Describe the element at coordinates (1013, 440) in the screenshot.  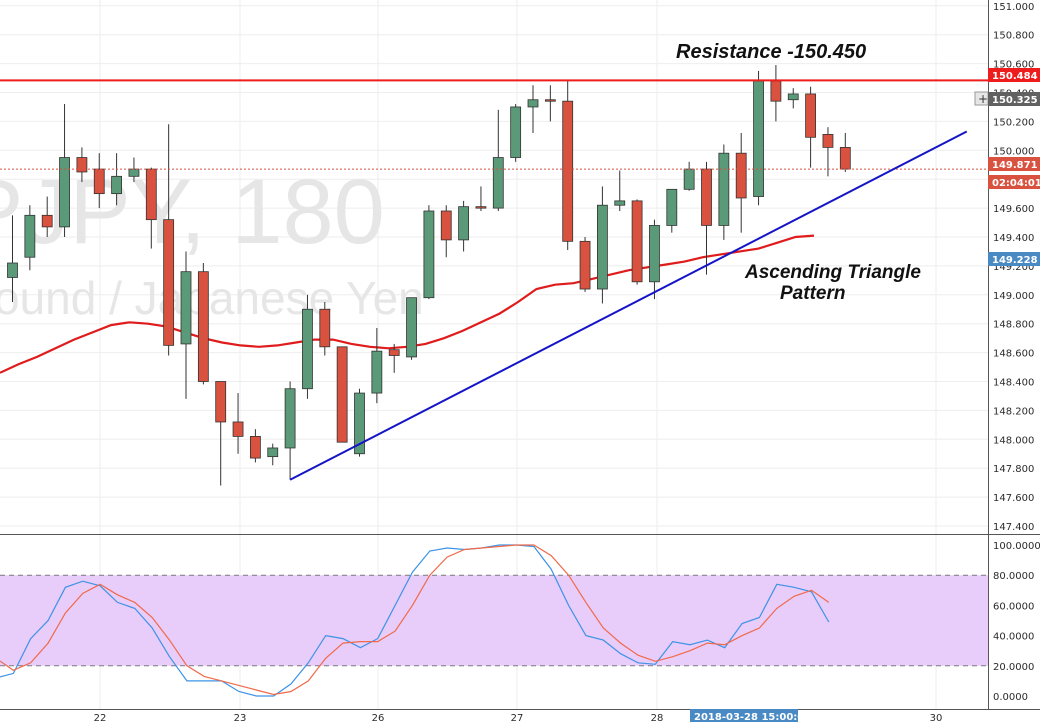
I see `y-tick-label: 148.000` at that location.